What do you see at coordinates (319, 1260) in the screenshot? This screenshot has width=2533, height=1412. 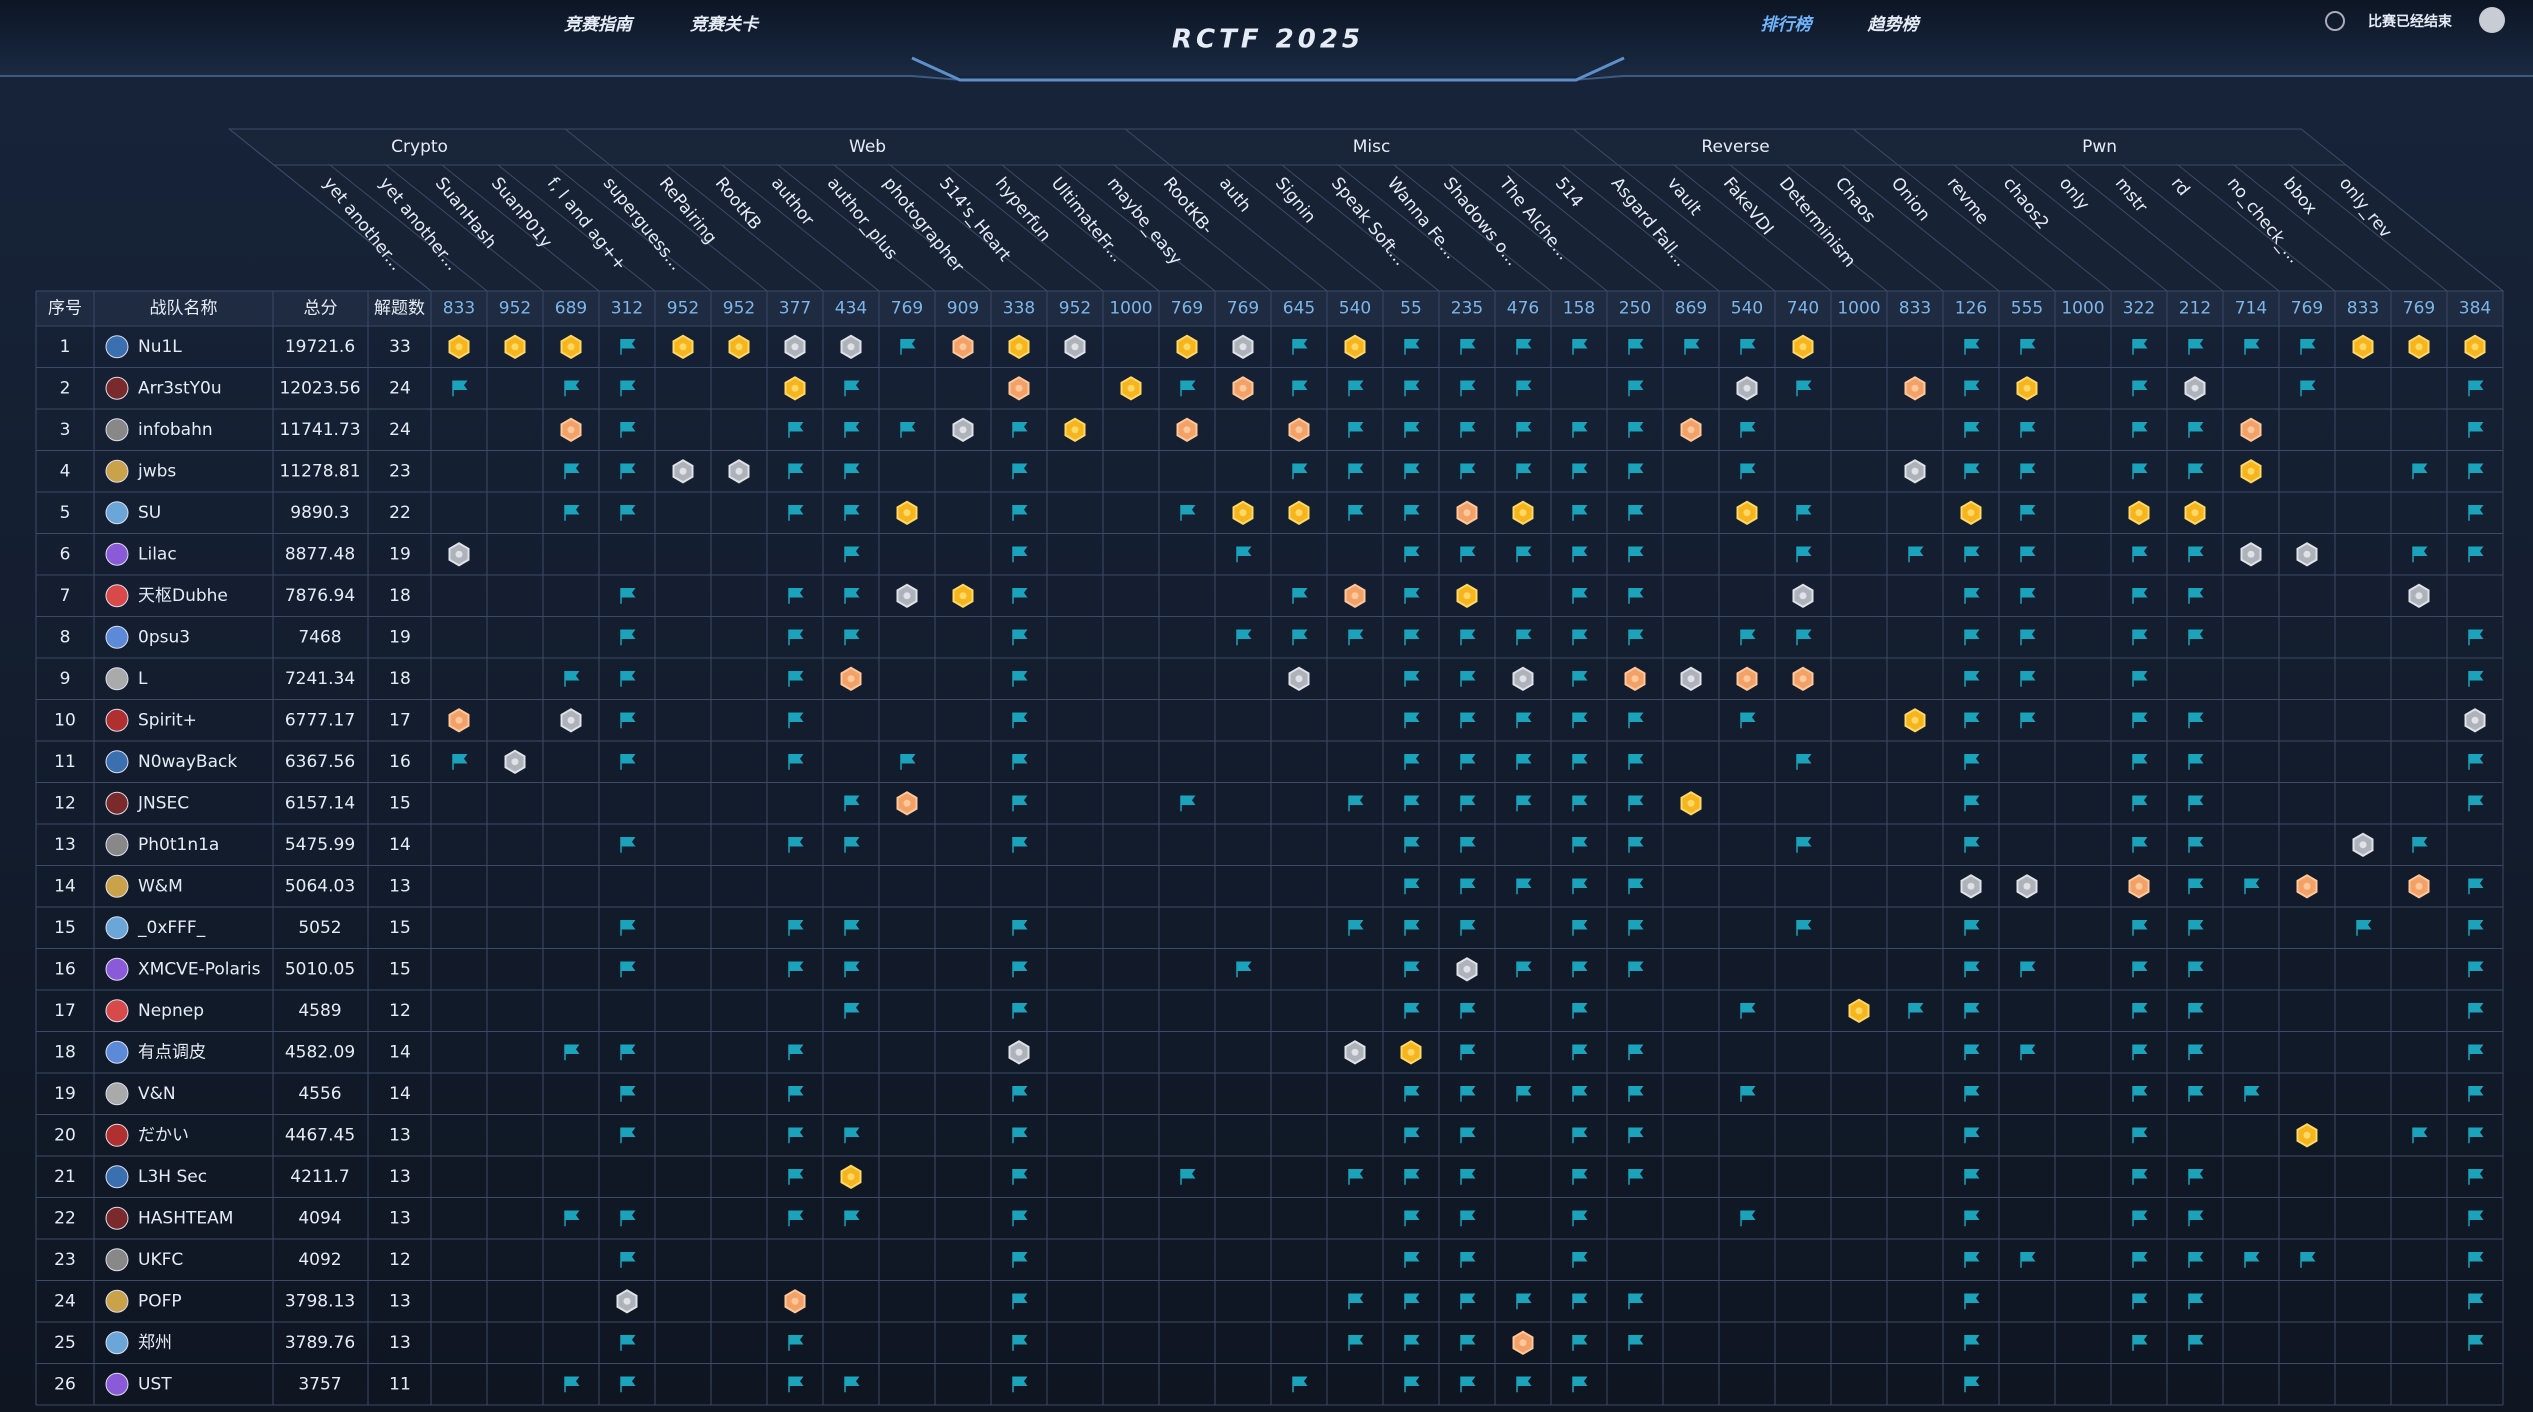 I see `team-score: 4092` at bounding box center [319, 1260].